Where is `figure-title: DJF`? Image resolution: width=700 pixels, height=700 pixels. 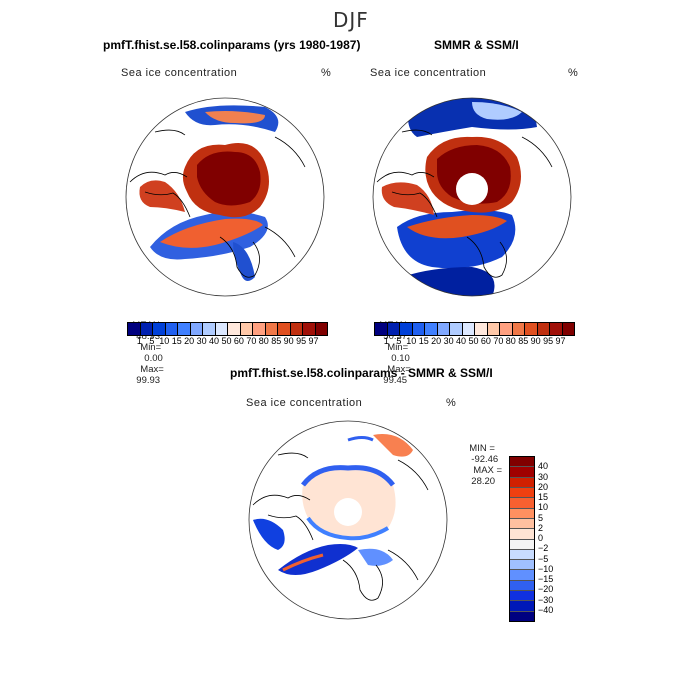
figure-title: DJF is located at coordinates (351, 20).